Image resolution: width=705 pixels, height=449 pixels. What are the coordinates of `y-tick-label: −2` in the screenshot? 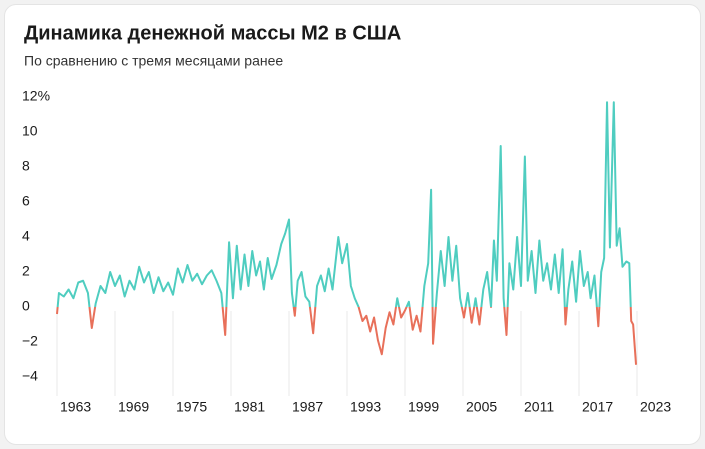 It's located at (30, 341).